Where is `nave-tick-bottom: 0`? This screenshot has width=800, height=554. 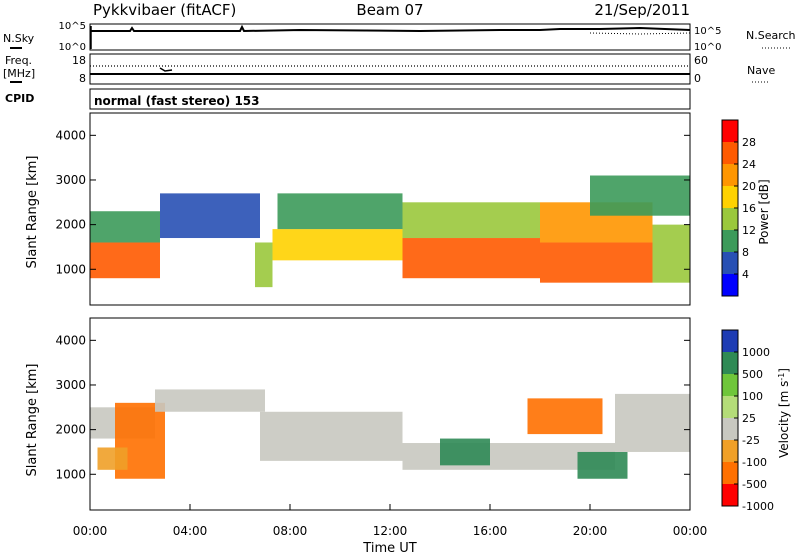 nave-tick-bottom: 0 is located at coordinates (697, 78).